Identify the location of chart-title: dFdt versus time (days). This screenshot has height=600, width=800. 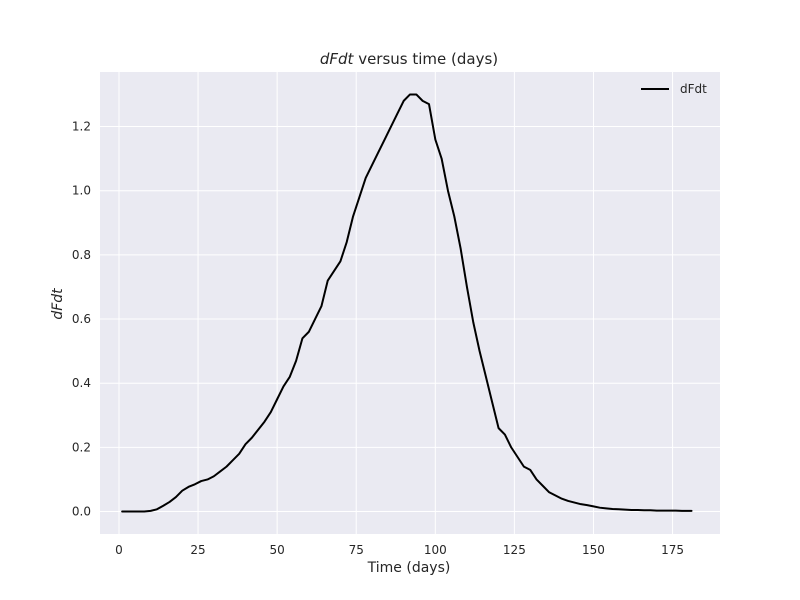
(409, 59).